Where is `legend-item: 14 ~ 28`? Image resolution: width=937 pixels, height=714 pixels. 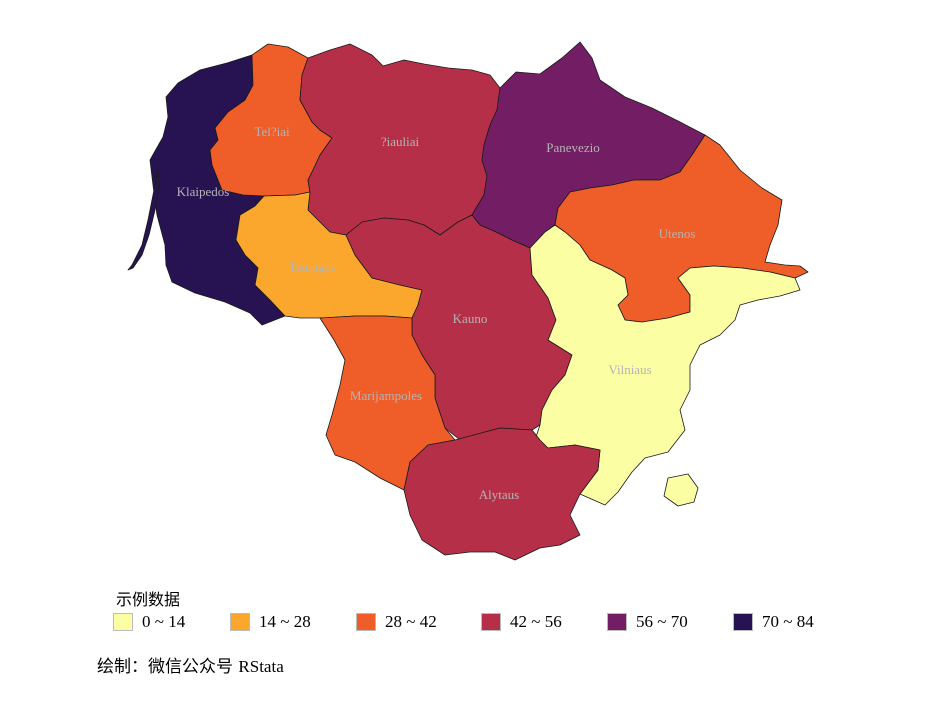
legend-item: 14 ~ 28 is located at coordinates (270, 622).